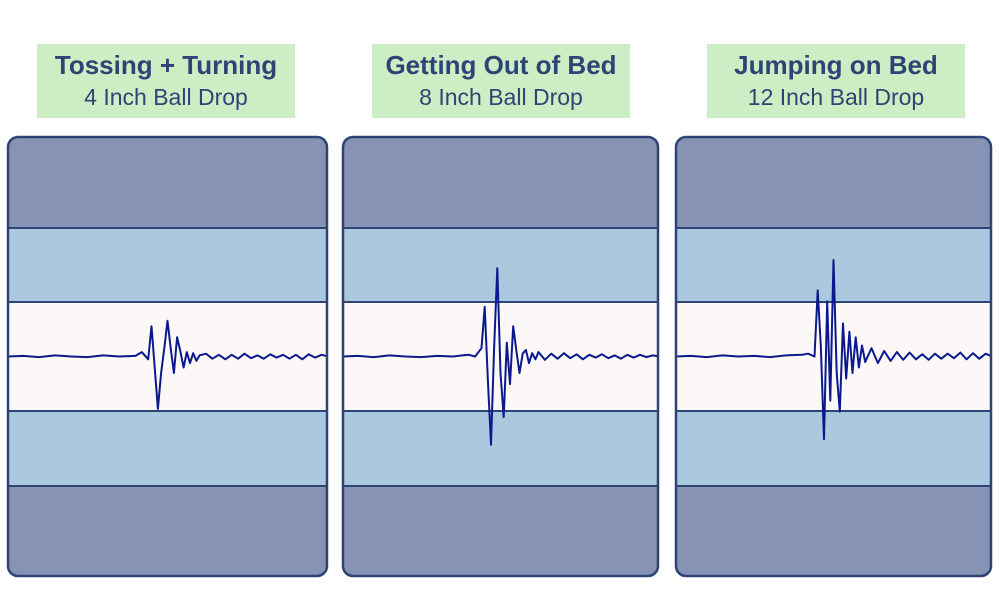  I want to click on chart-title: Tossing + Turning, so click(166, 65).